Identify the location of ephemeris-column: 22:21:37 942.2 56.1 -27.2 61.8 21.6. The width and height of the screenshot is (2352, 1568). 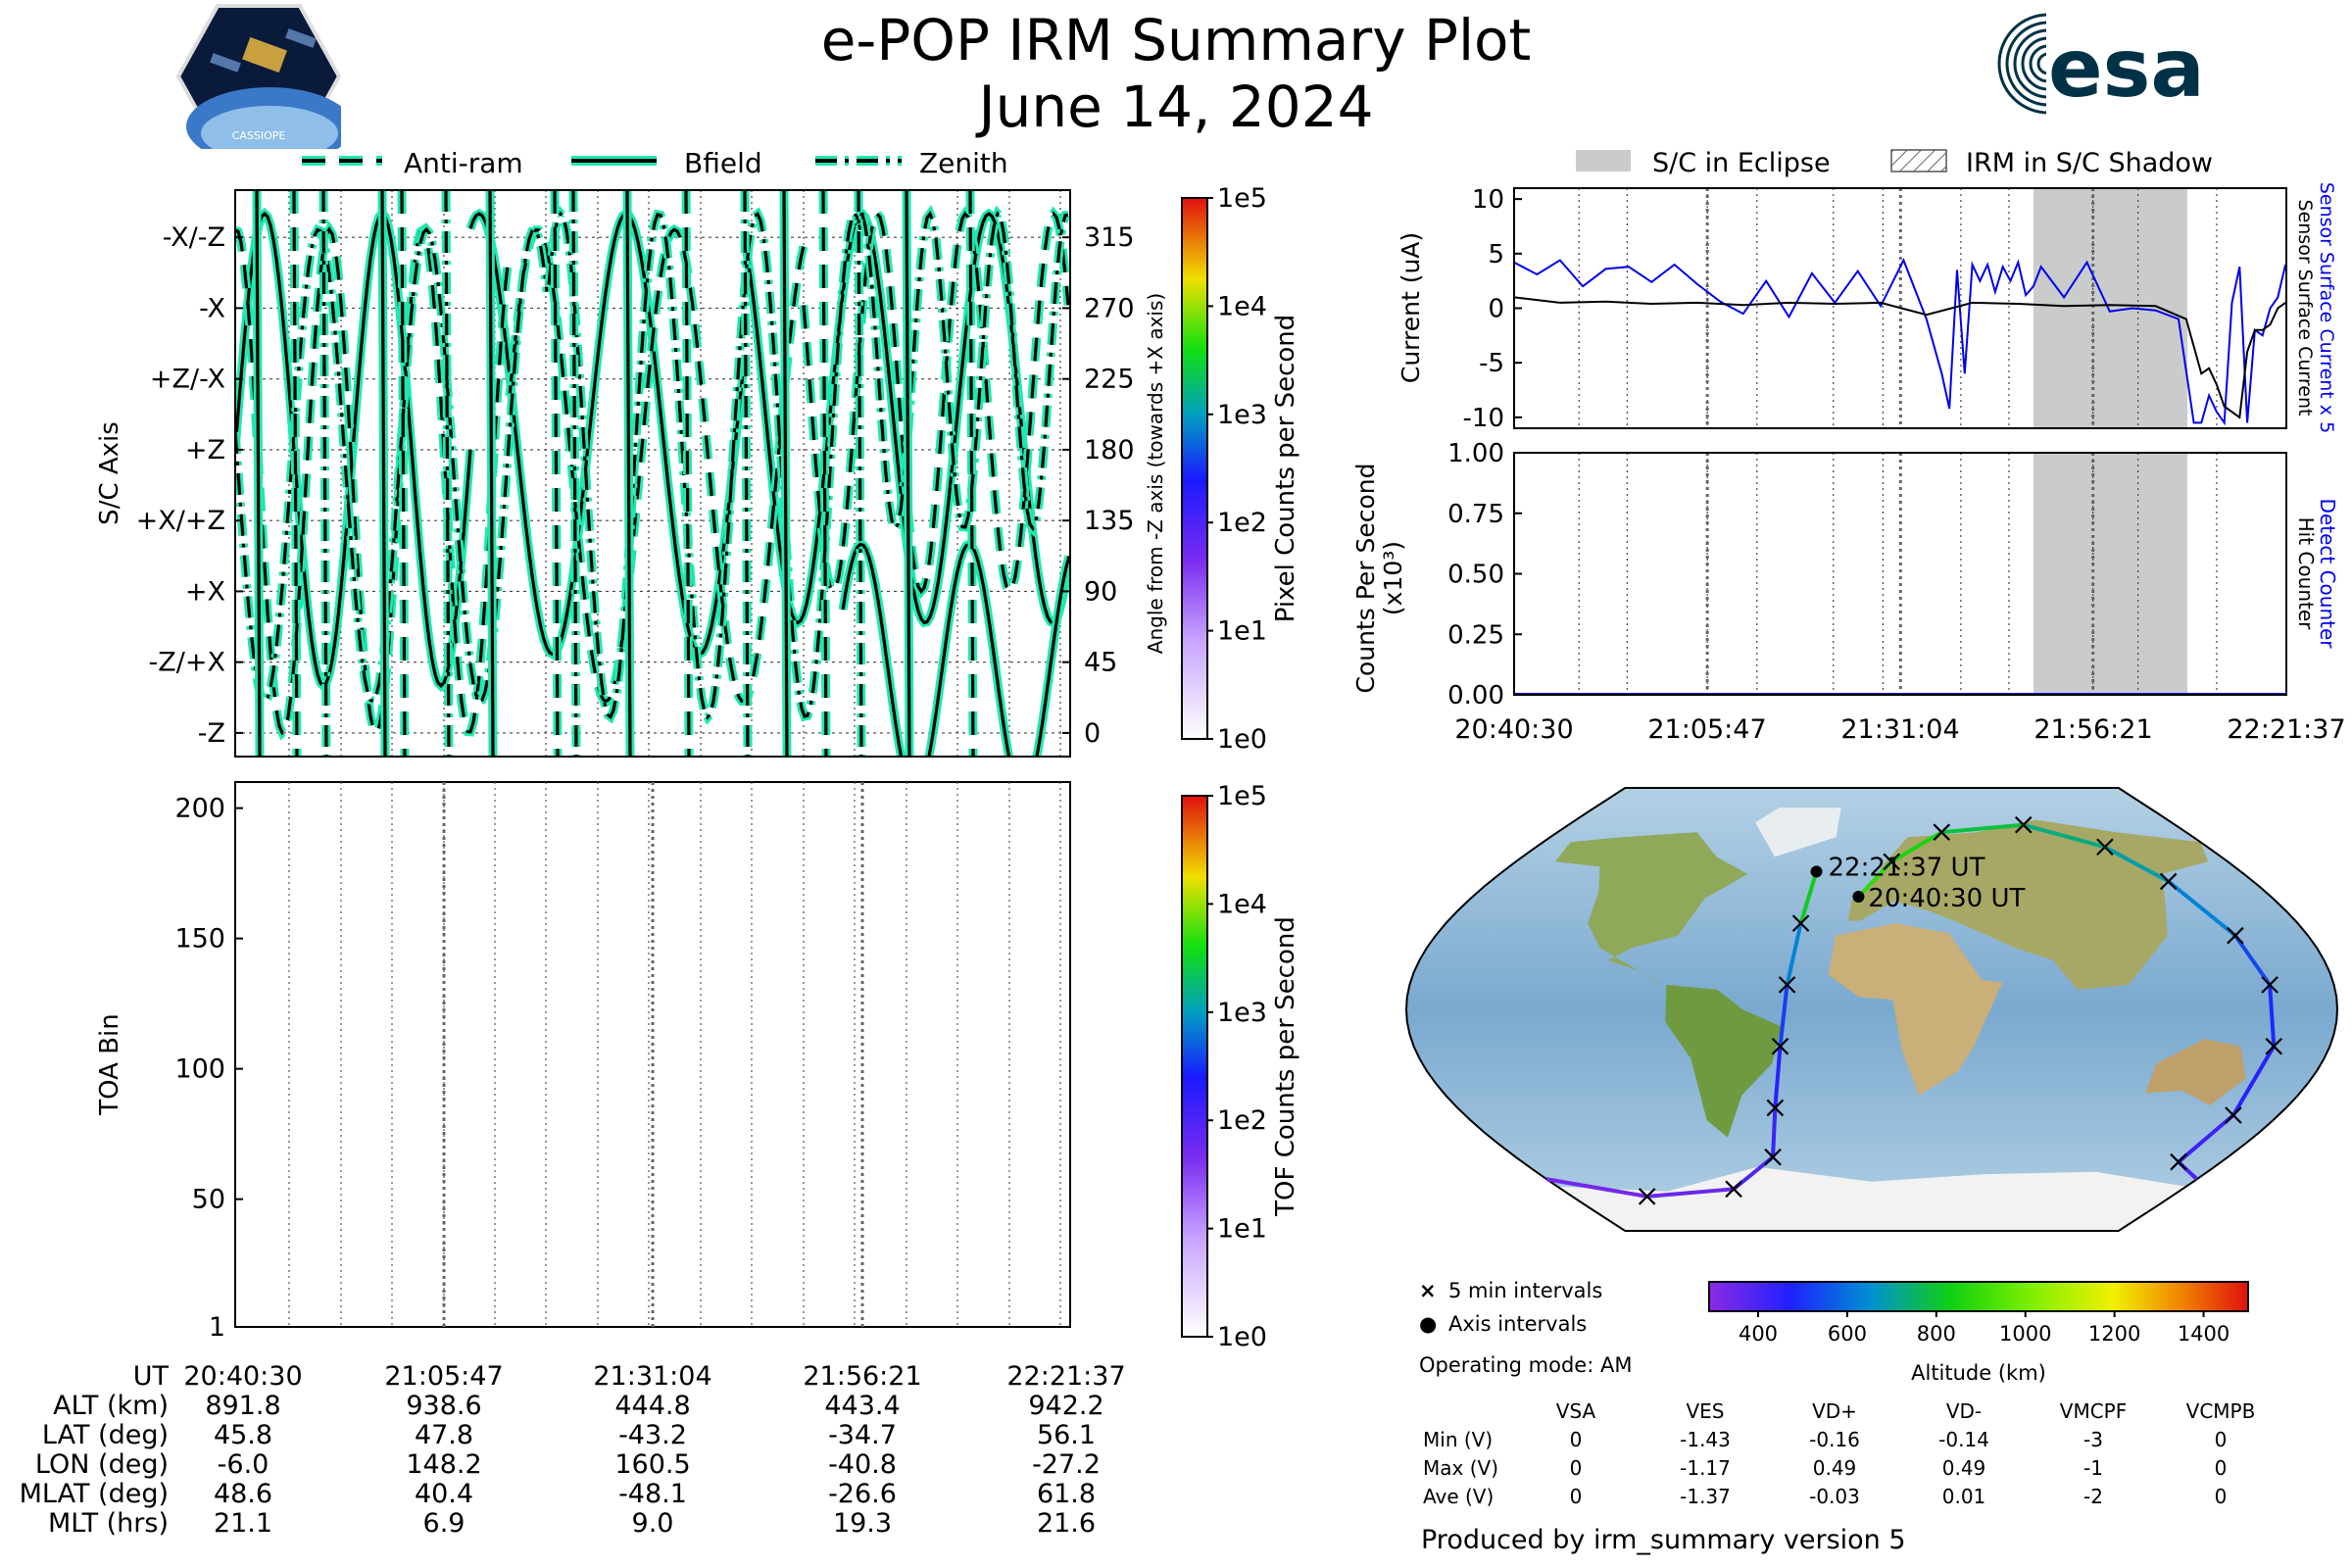
(1066, 1449).